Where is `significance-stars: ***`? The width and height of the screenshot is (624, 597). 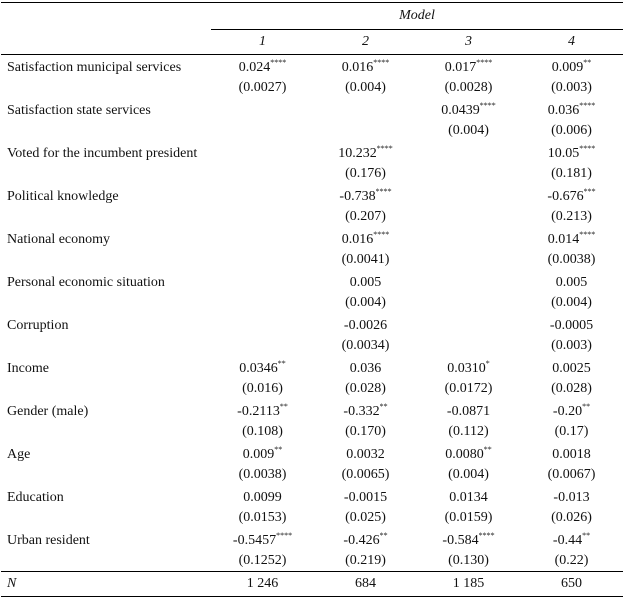
significance-stars: *** is located at coordinates (589, 191).